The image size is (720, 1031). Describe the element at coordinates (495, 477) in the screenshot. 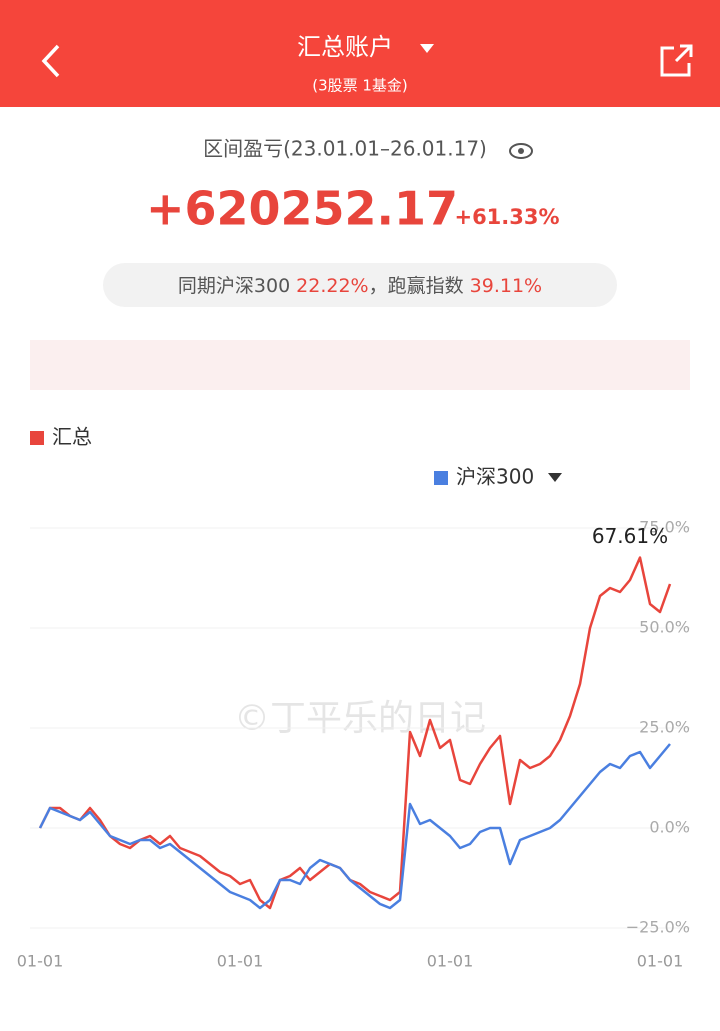

I see `legend-label: 沪深300` at that location.